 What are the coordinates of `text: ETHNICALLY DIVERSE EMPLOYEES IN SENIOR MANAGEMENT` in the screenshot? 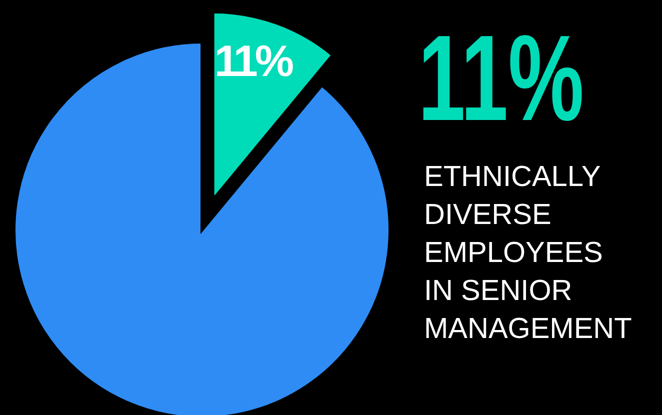 It's located at (528, 253).